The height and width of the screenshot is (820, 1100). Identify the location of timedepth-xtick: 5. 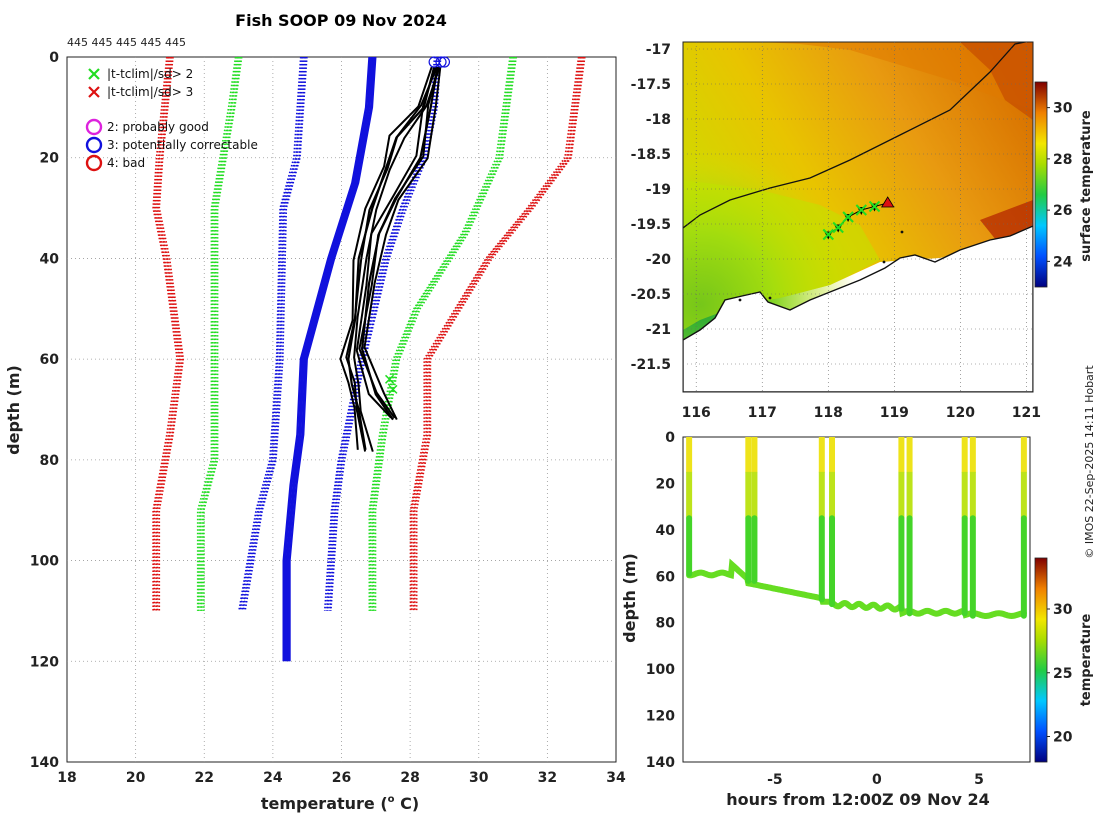
(979, 780).